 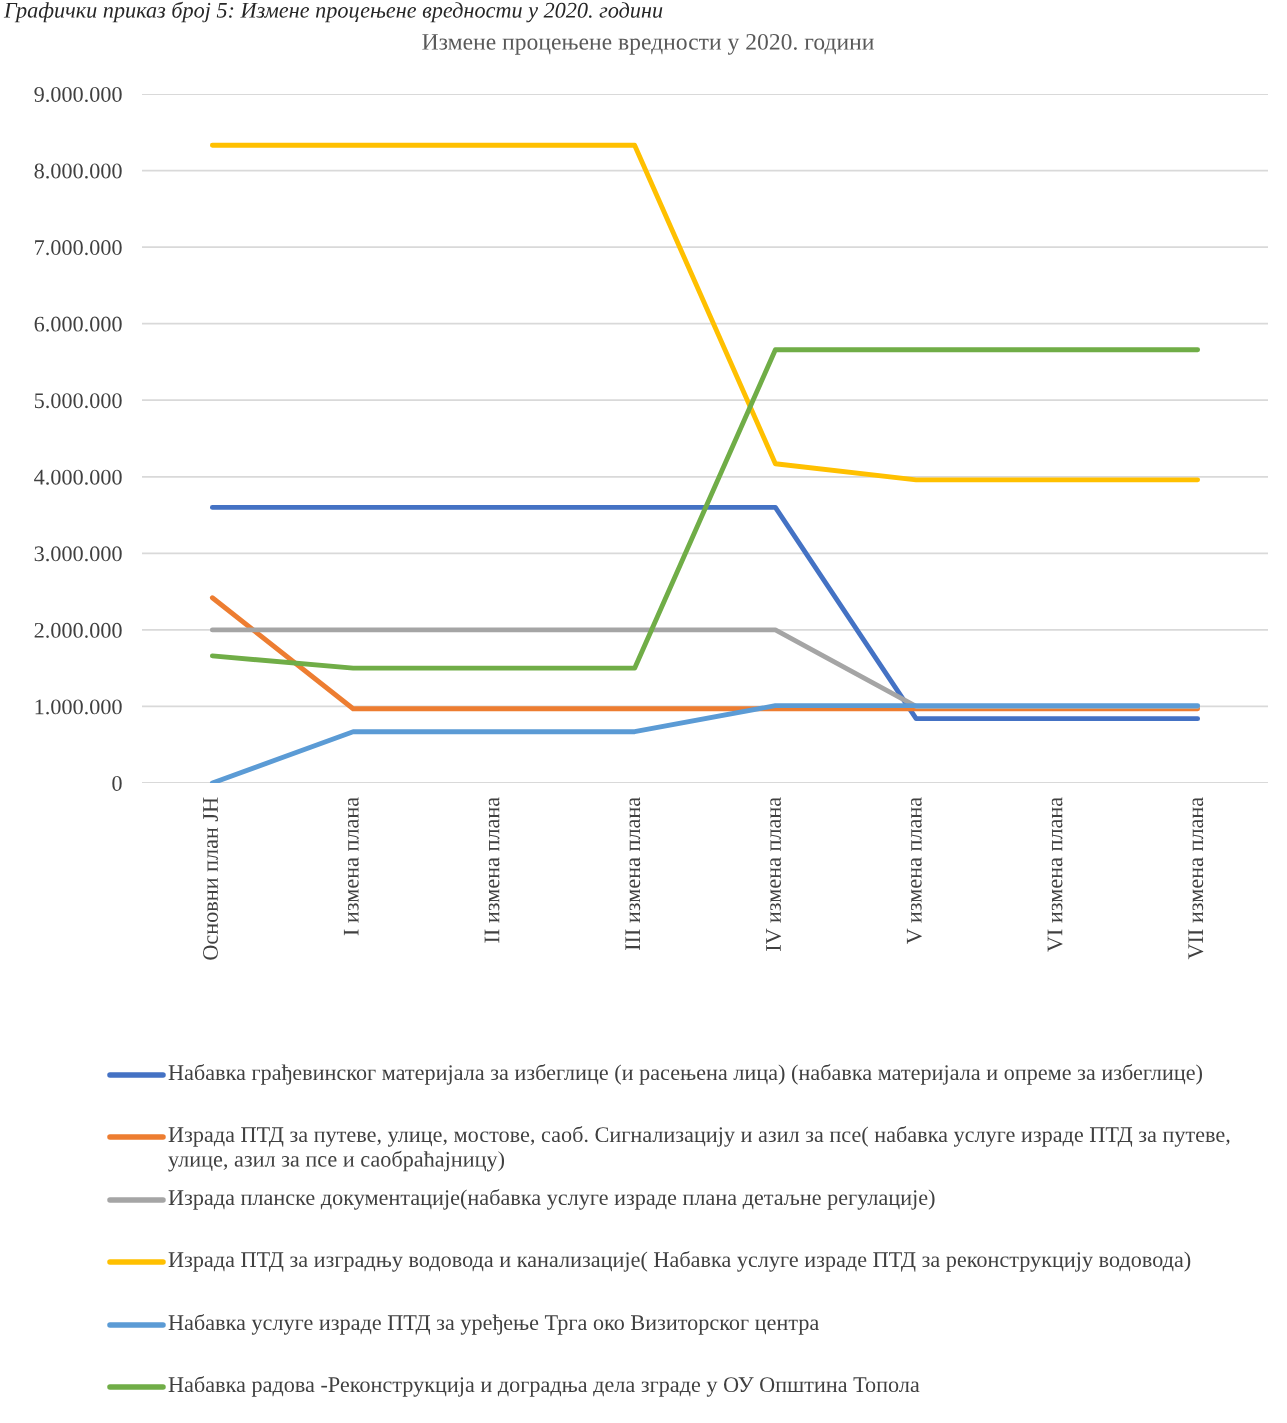 What do you see at coordinates (210, 878) in the screenshot?
I see `x-tick-label: Основни план ЈН` at bounding box center [210, 878].